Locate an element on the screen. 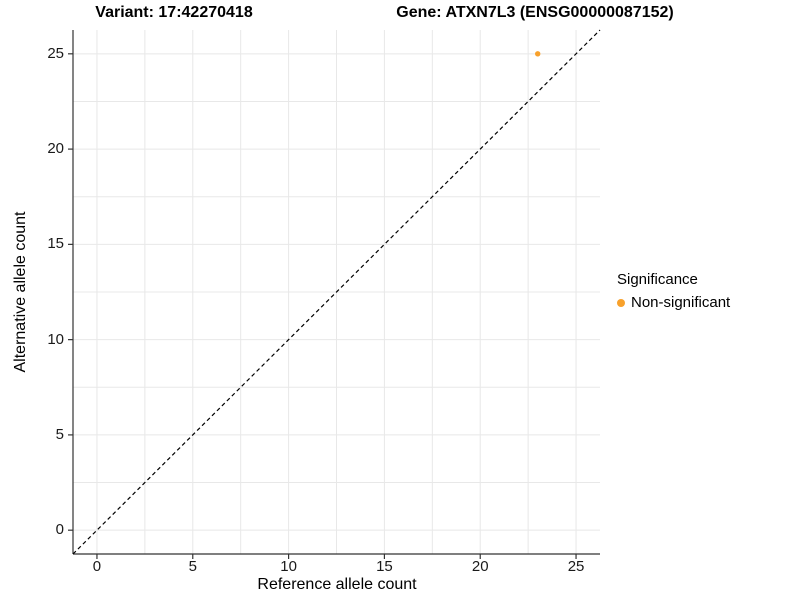  x-tick-label: 5 is located at coordinates (192, 566).